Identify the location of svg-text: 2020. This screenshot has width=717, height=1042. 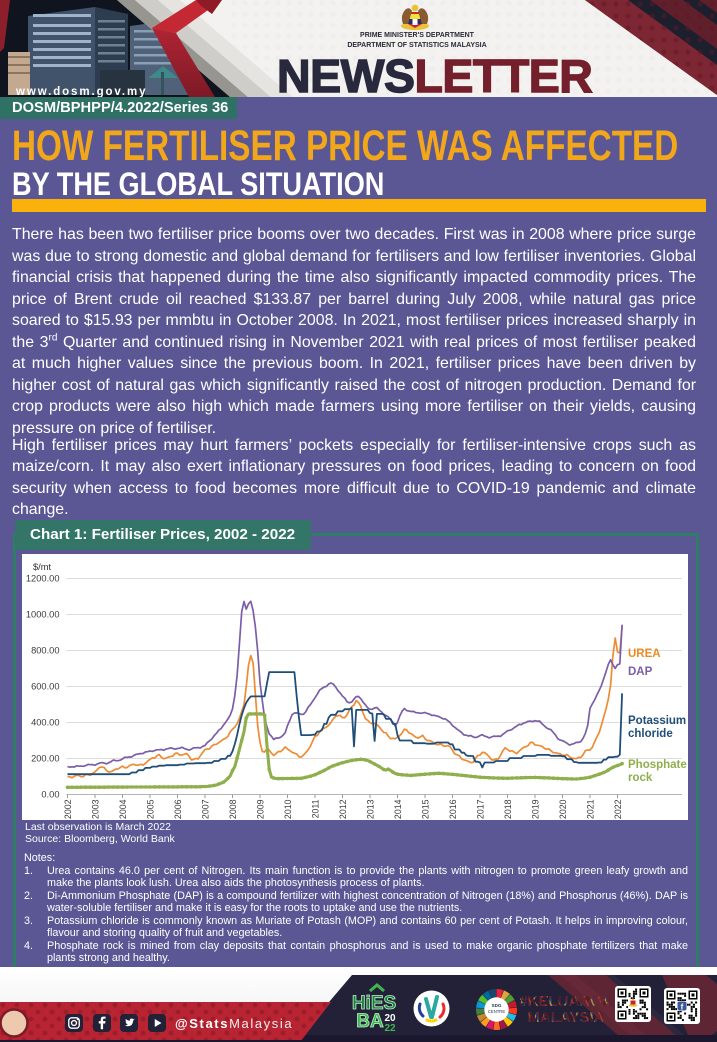
(563, 809).